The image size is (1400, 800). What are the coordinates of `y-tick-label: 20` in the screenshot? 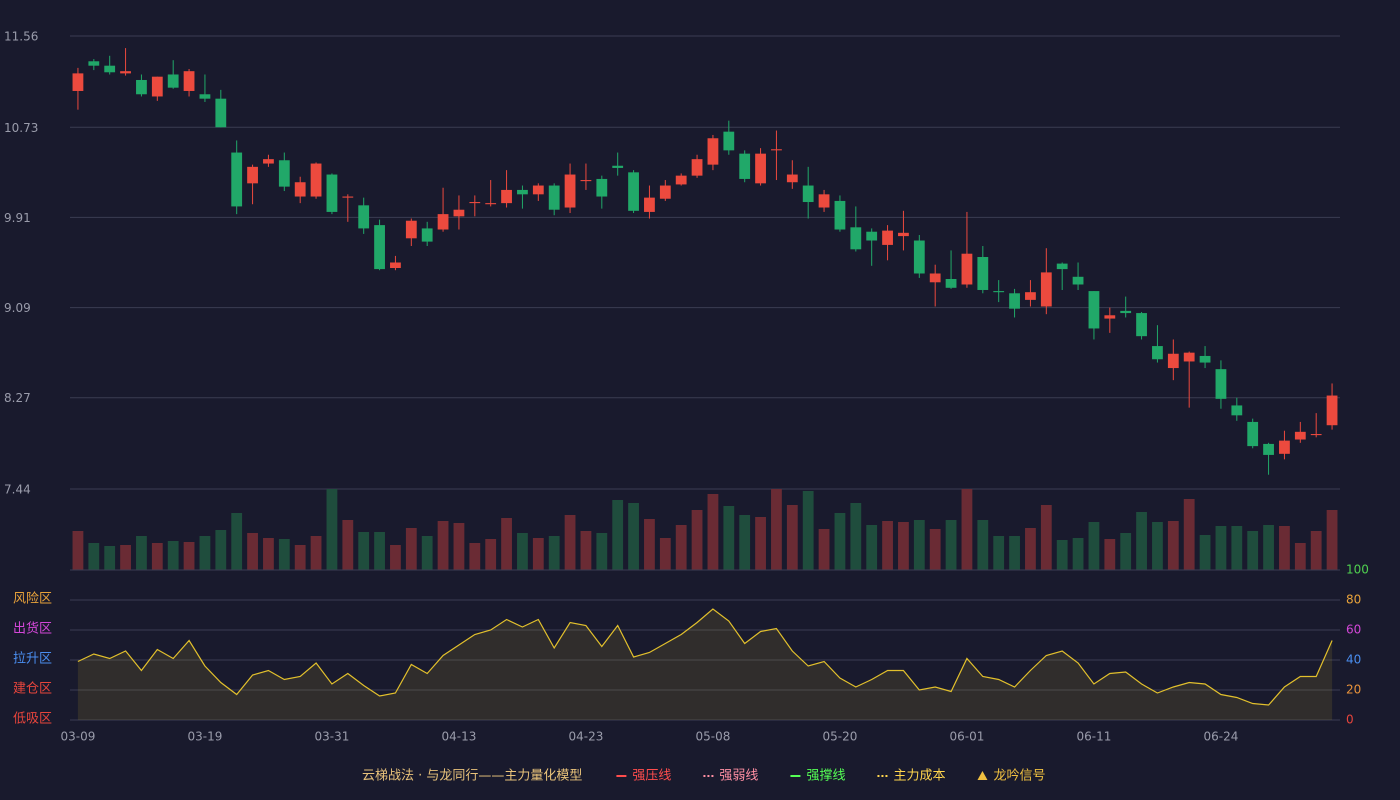 It's located at (1353, 690).